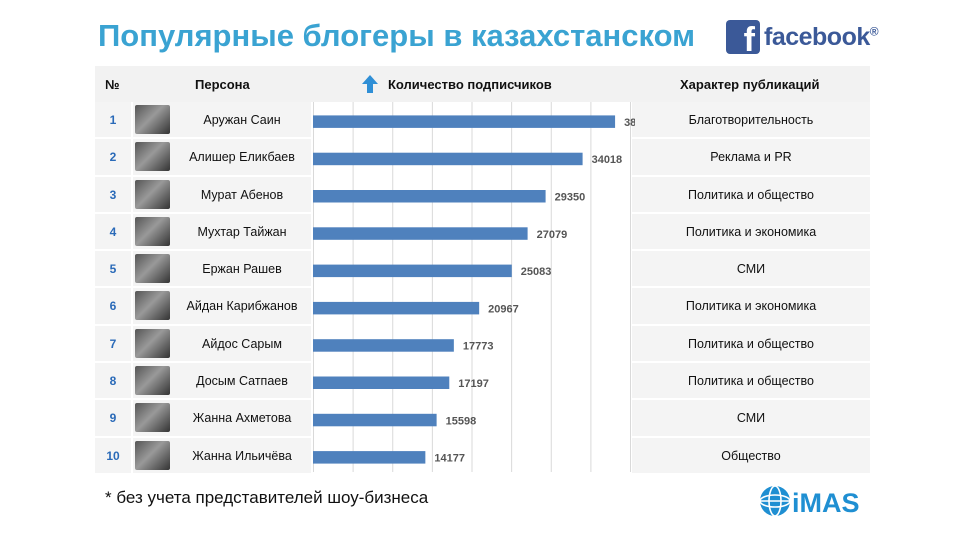  Describe the element at coordinates (112, 84) in the screenshot. I see `header-num: №` at that location.